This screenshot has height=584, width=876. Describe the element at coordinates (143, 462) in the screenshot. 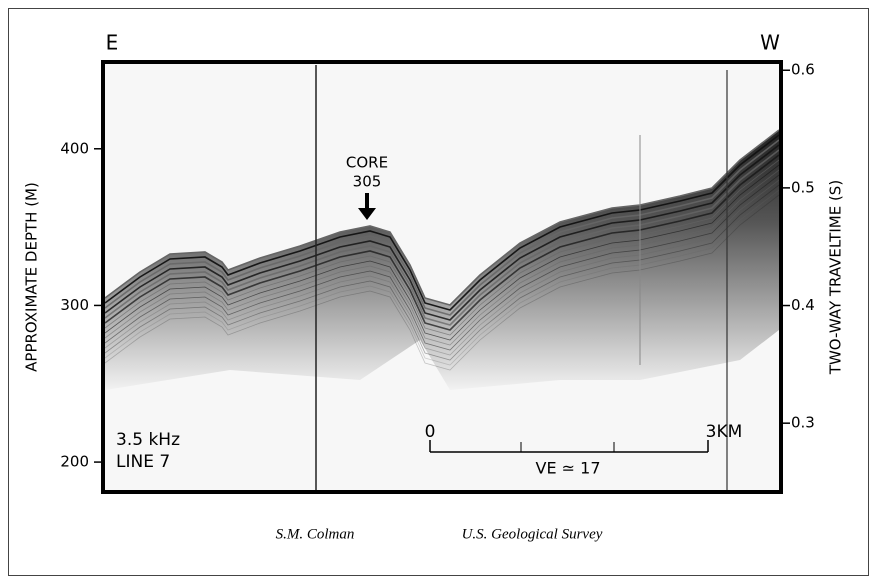

I see `info-label: LINE 7` at that location.